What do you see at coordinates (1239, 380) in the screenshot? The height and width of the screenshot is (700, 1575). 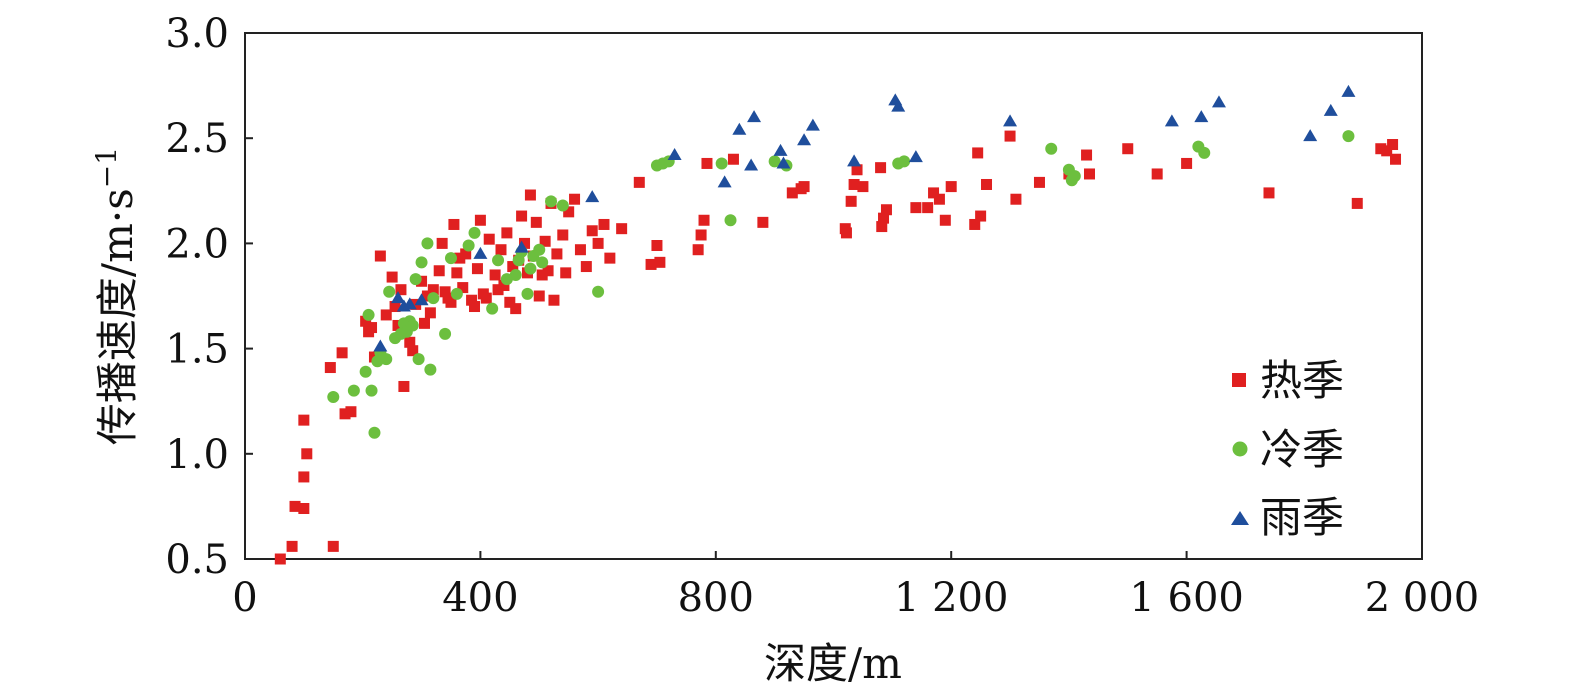 I see `legend-marker-hot` at bounding box center [1239, 380].